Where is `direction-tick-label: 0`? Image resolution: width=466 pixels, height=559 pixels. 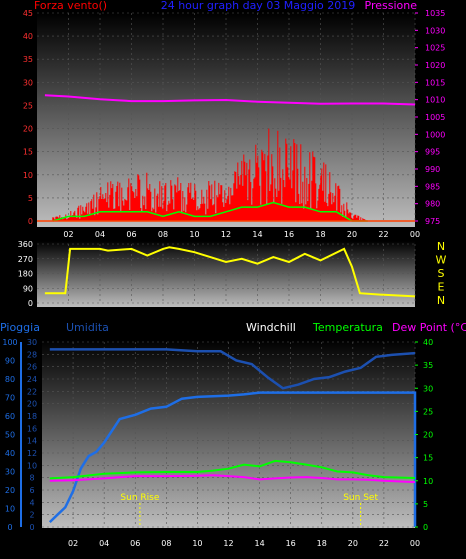
direction-tick-label: 0 is located at coordinates (30, 303).